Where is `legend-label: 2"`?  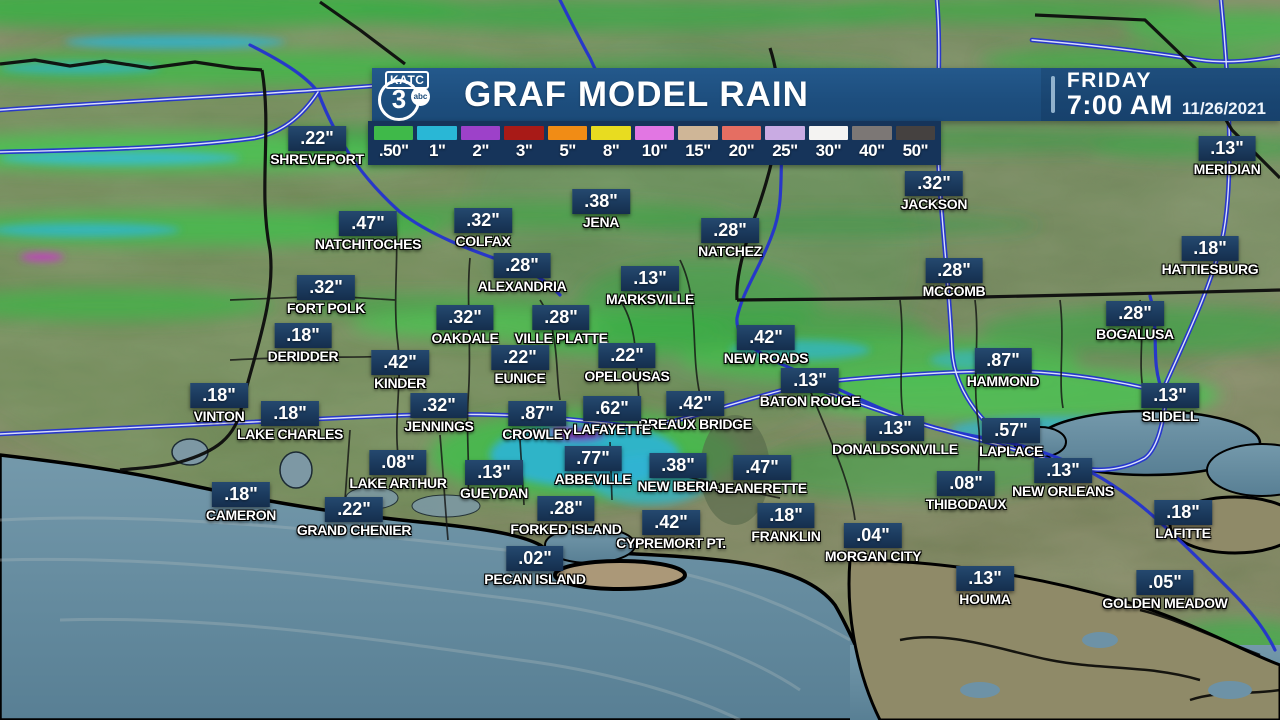 legend-label: 2" is located at coordinates (480, 150).